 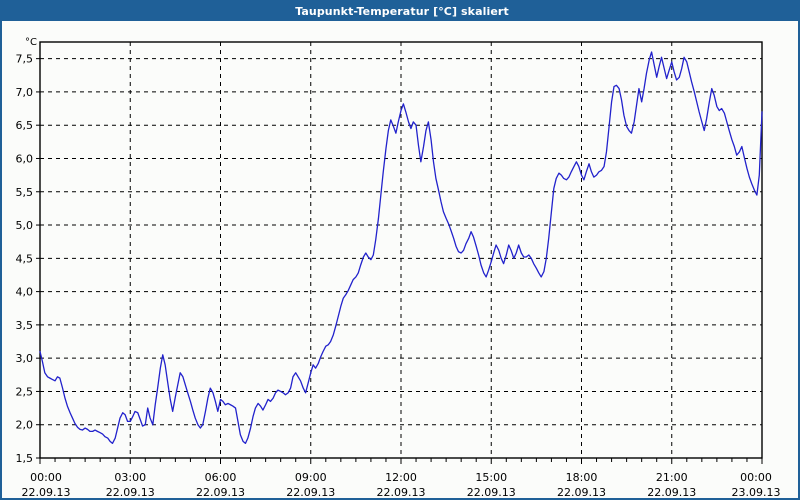 What do you see at coordinates (756, 492) in the screenshot?
I see `x-tick-date-label: 23.09.13` at bounding box center [756, 492].